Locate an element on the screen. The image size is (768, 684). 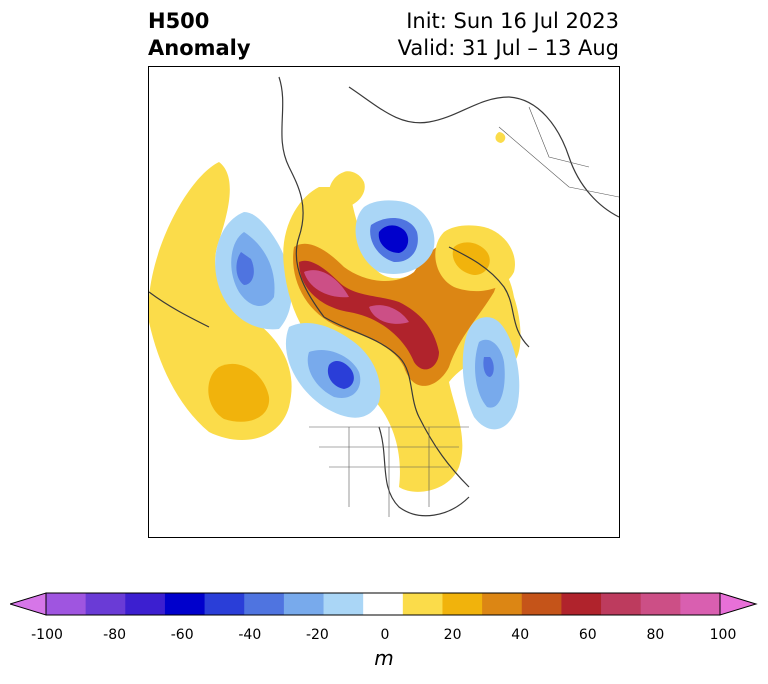
colorbar-ticks: -100 -80 -60 -40 -20 0 20 40 60 80 100 is located at coordinates (384, 635).